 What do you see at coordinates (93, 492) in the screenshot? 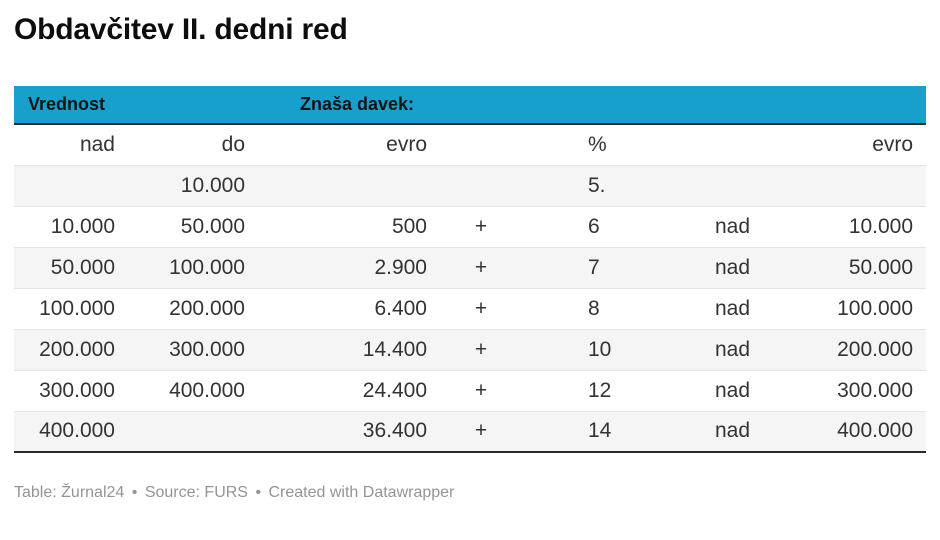
I see `footer-table-value: Žurnal24` at bounding box center [93, 492].